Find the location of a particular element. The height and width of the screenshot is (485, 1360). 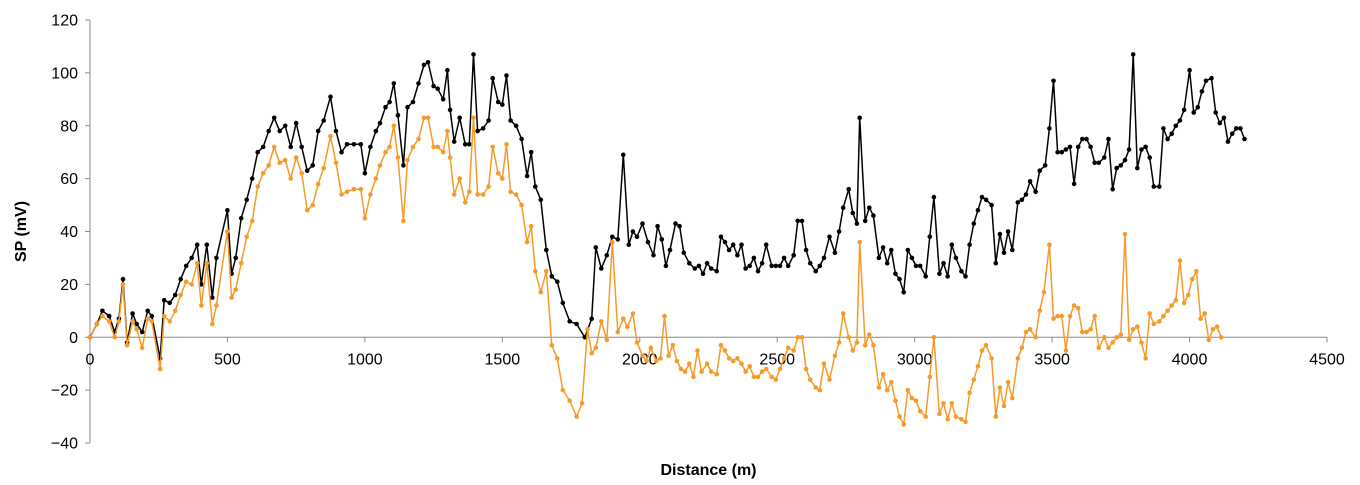

x-tick-label: 4000 is located at coordinates (1190, 359).